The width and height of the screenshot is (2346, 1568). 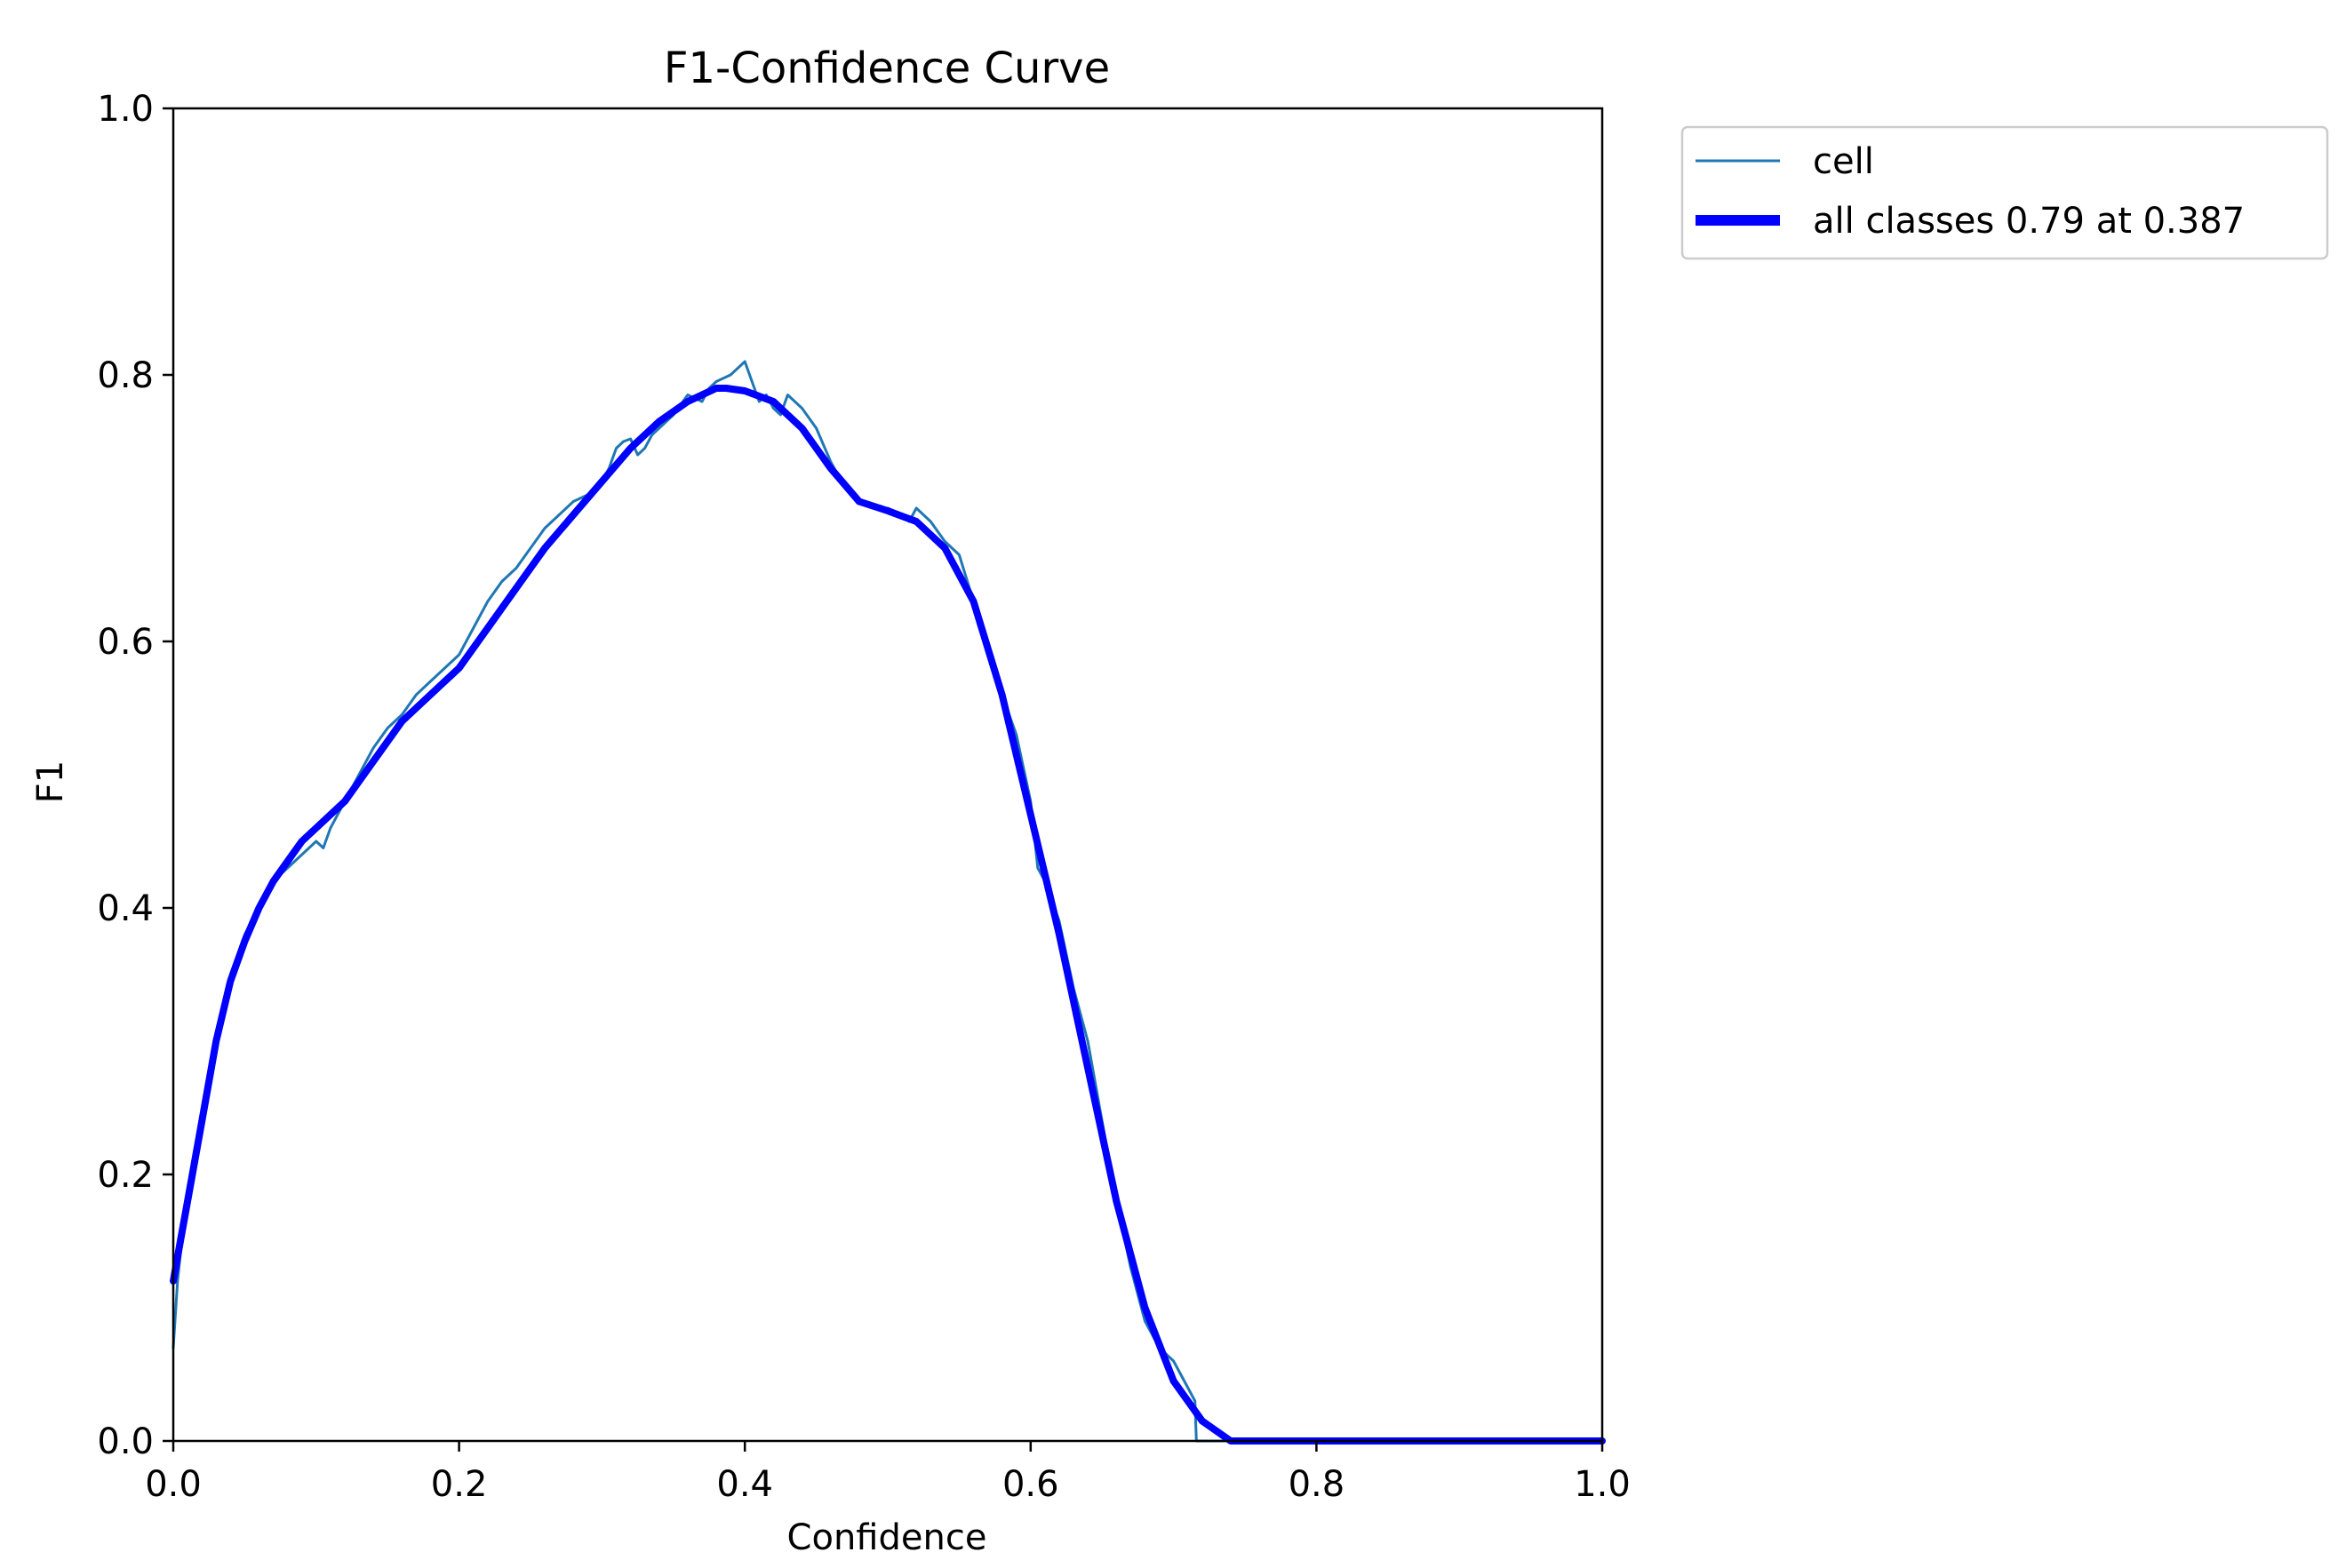 What do you see at coordinates (126, 908) in the screenshot?
I see `y-tick-label: 0.4` at bounding box center [126, 908].